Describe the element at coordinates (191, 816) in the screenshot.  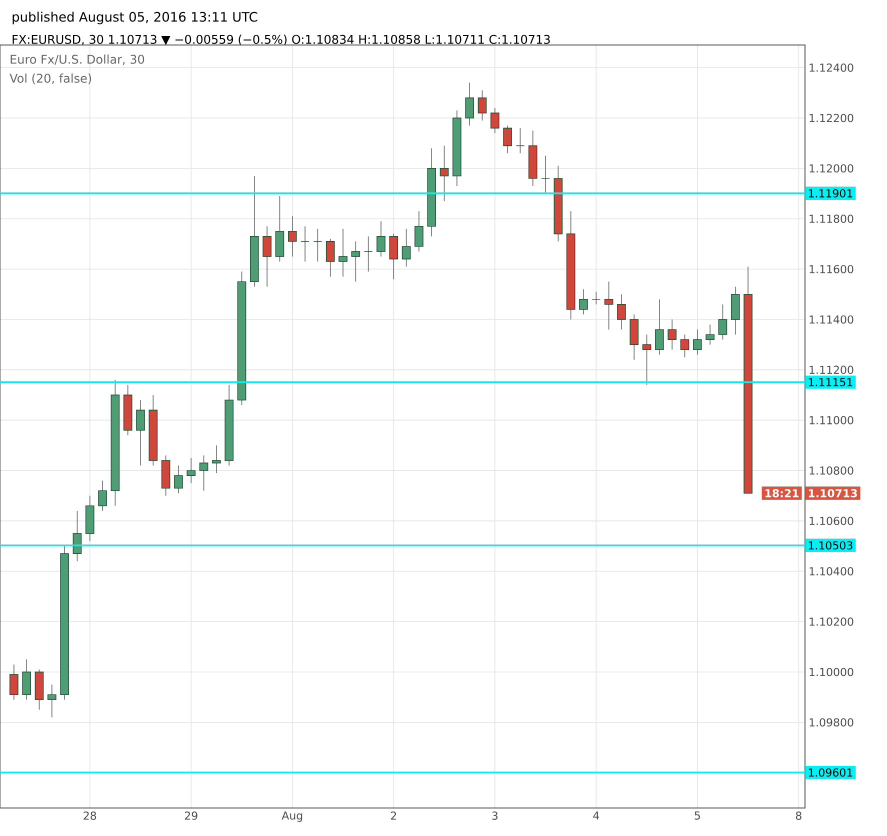
I see `x-tick-label: 29` at that location.